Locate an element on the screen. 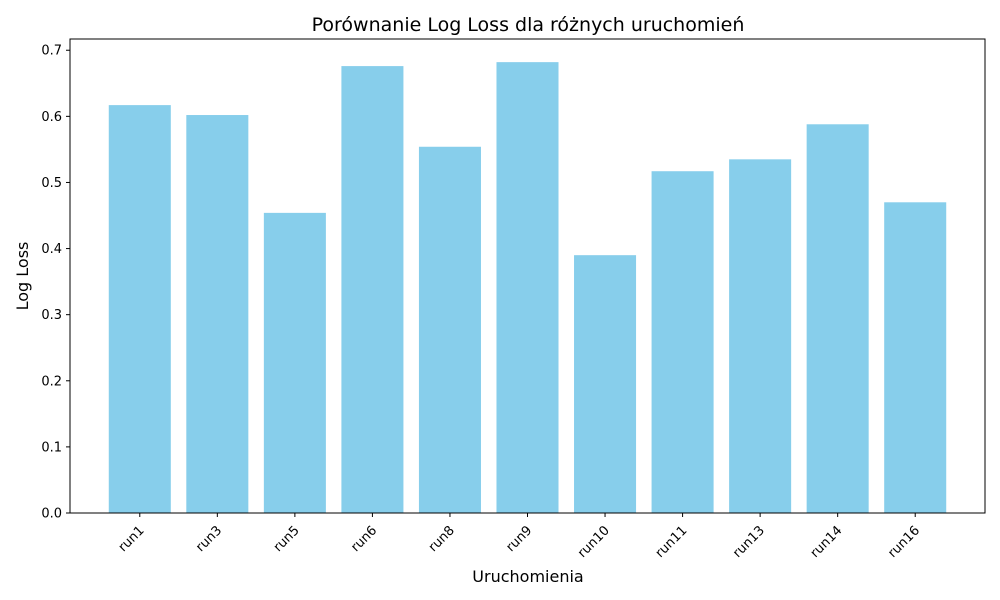  y-tick-label: 0.0 is located at coordinates (51, 514).